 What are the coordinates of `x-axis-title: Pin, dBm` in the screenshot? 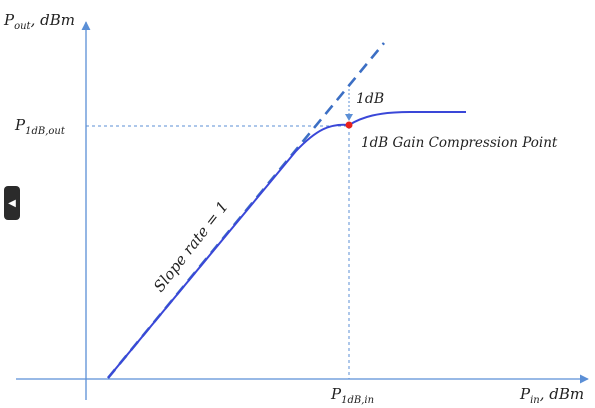 It's located at (551, 395).